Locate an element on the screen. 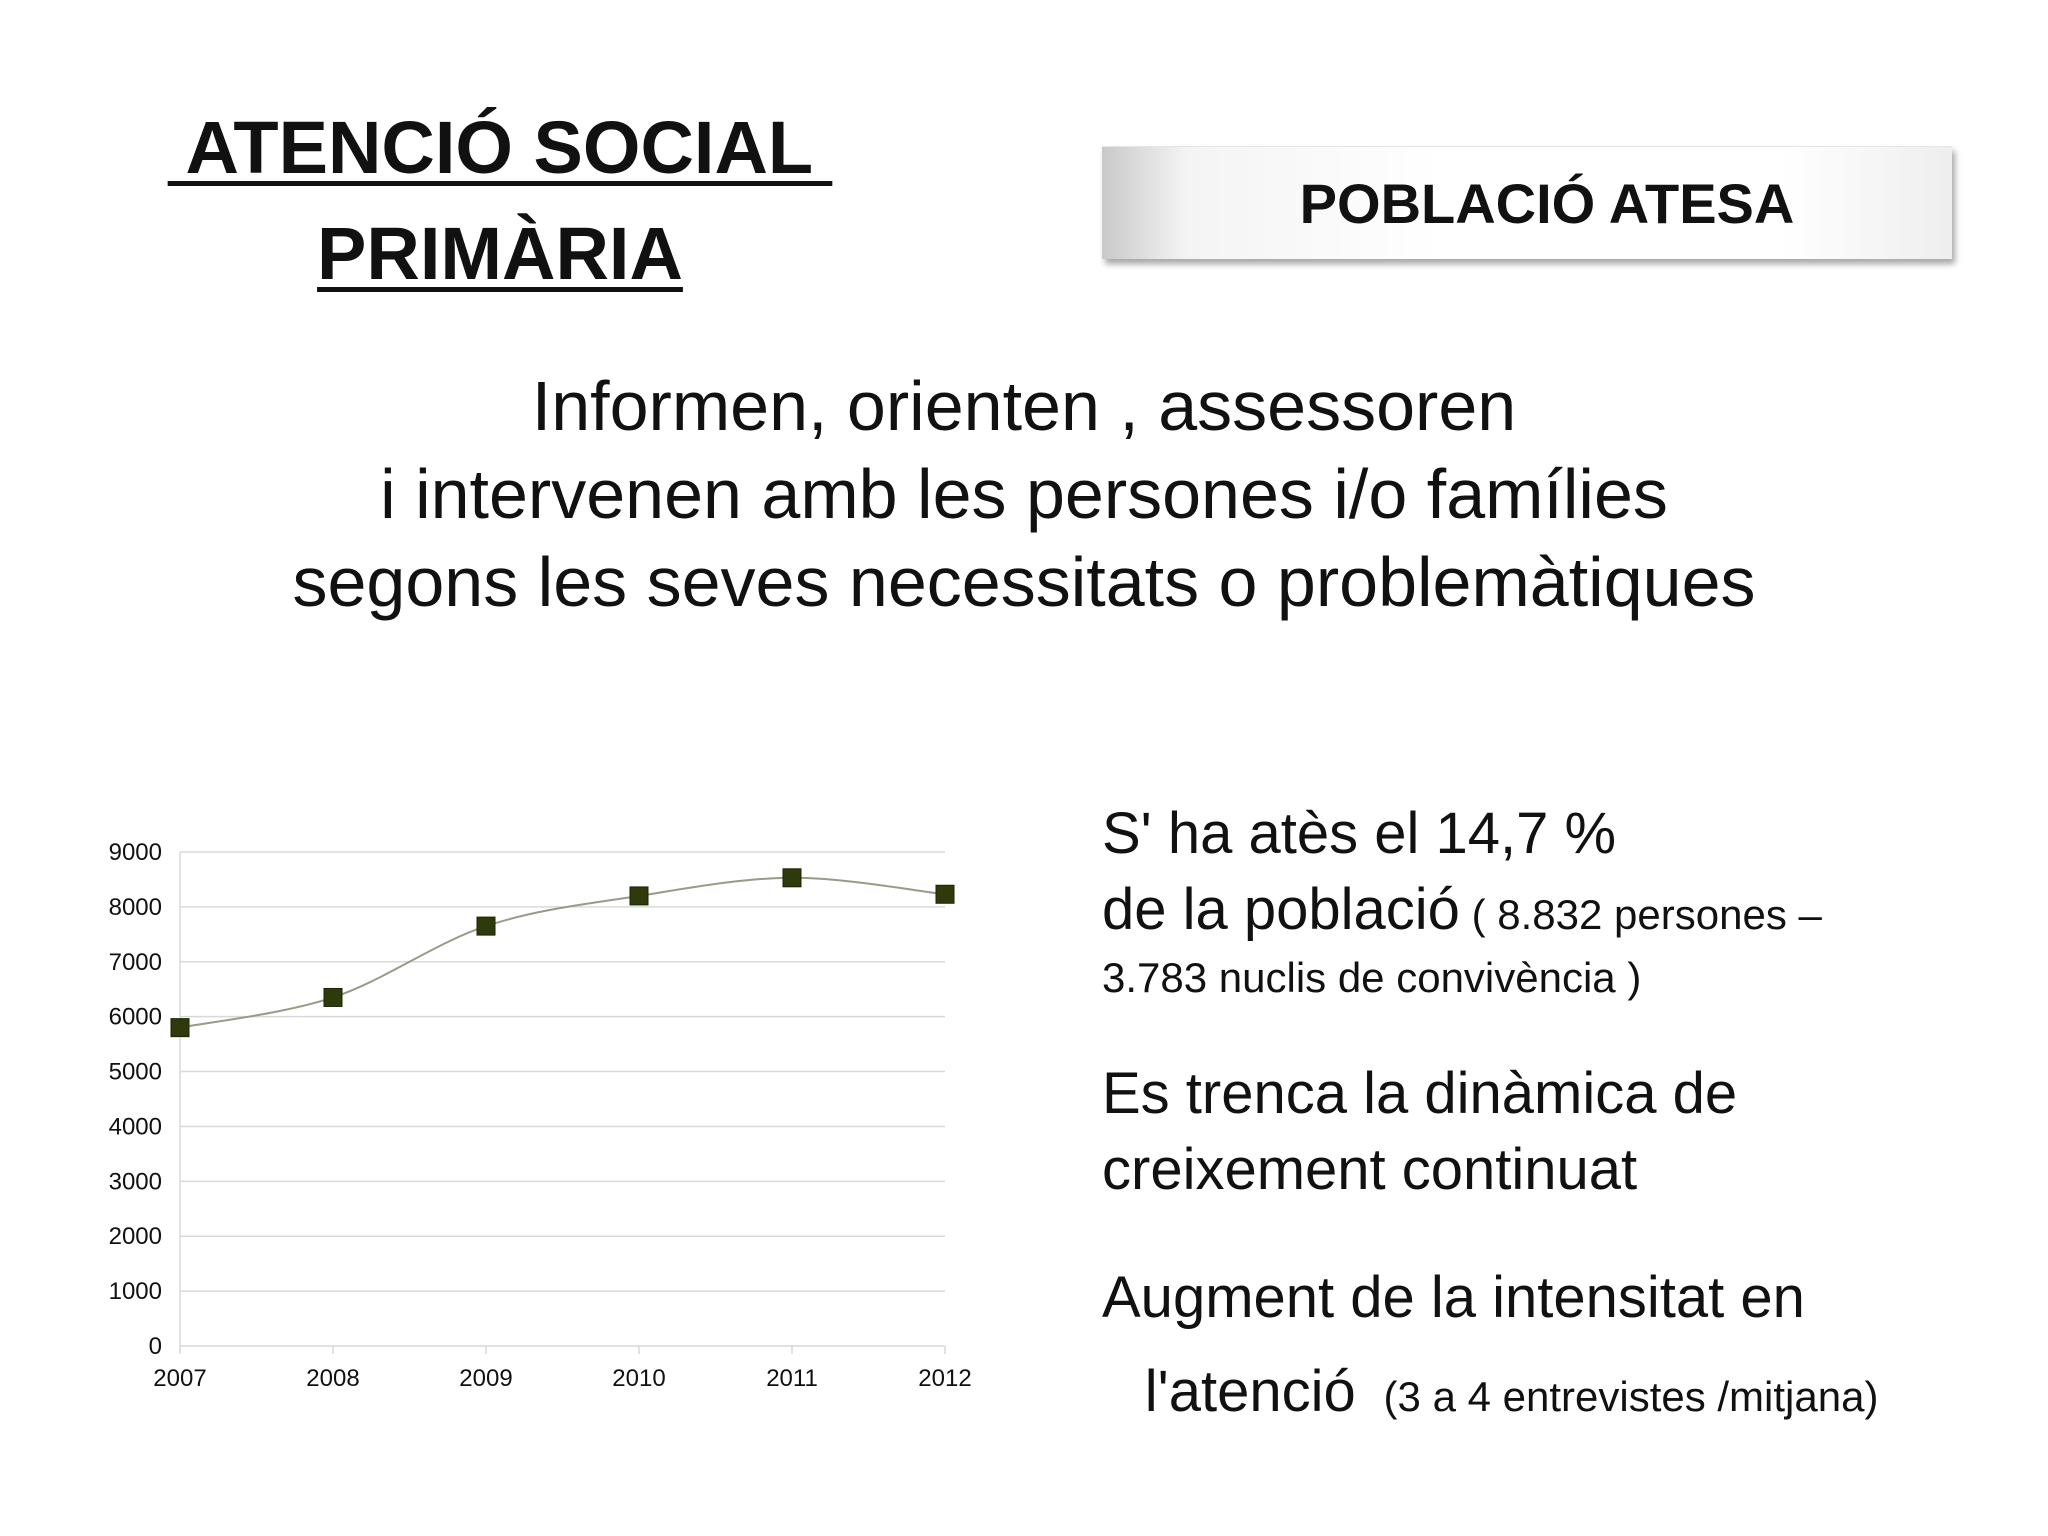  note-population-count: ( 8.832 persones – is located at coordinates (1640, 914).